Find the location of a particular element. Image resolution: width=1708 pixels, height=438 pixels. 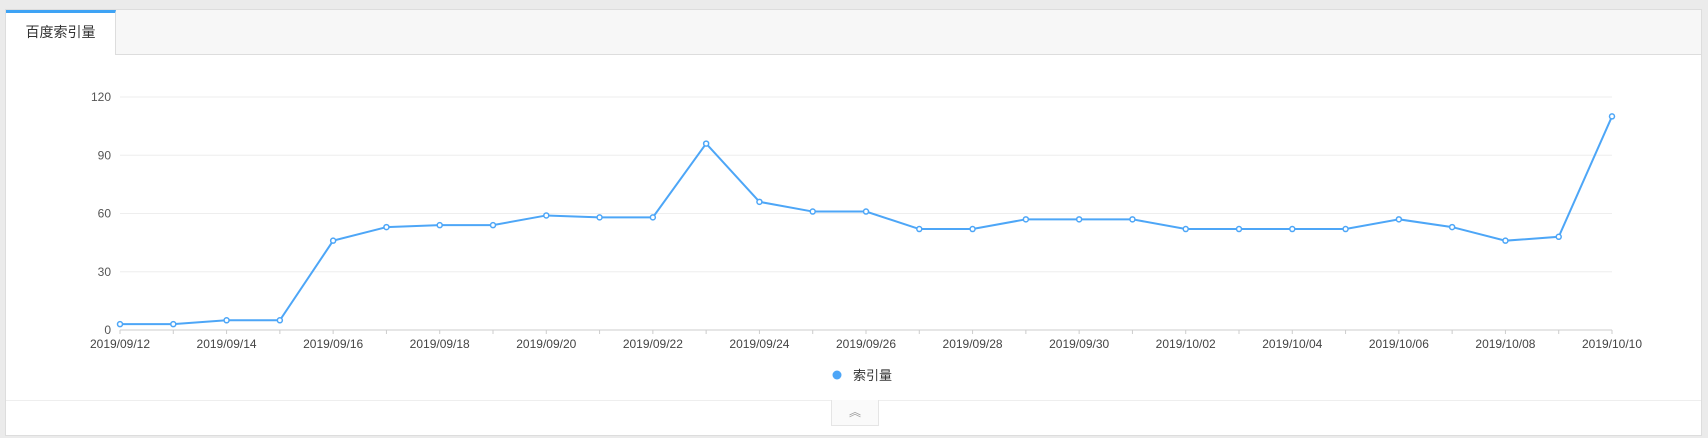

legend-marker is located at coordinates (837, 375).